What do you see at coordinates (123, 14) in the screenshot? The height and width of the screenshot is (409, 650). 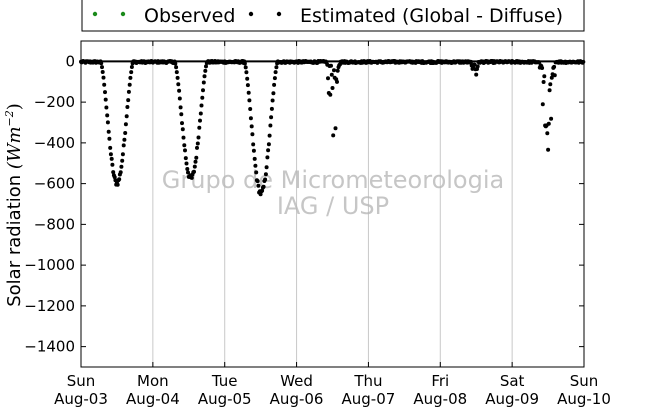 I see `legend-marker-observed` at bounding box center [123, 14].